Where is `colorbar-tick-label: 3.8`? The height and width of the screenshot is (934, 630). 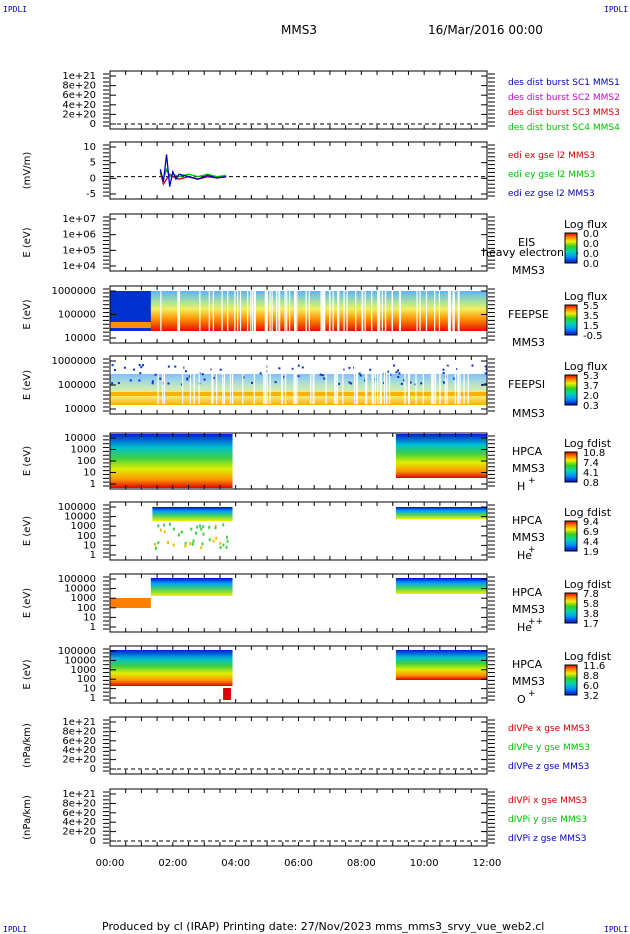
colorbar-tick-label: 3.8 is located at coordinates (591, 614).